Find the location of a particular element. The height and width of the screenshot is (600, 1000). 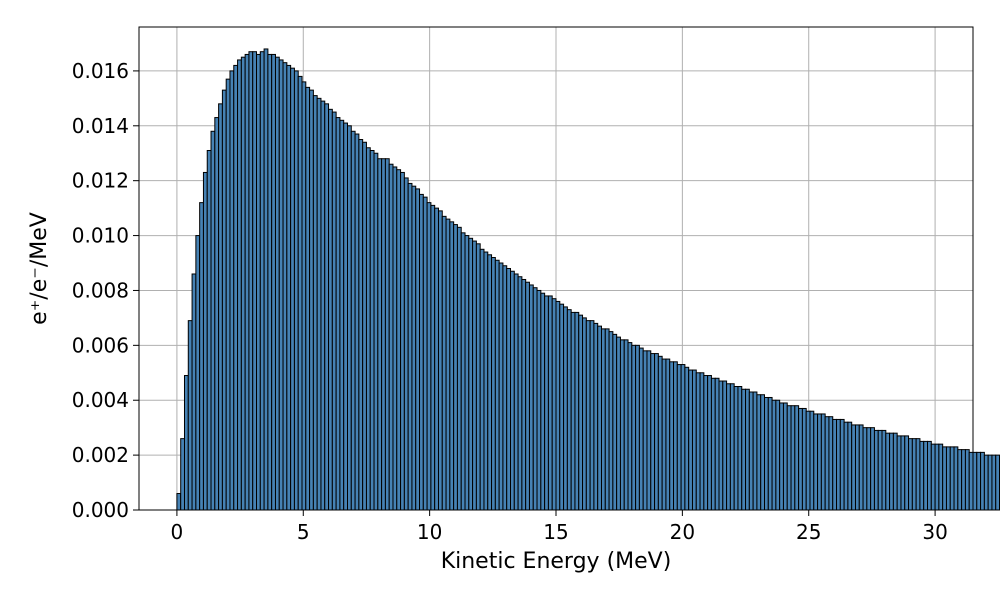

y-tick-label: 0.004 is located at coordinates (100, 400).